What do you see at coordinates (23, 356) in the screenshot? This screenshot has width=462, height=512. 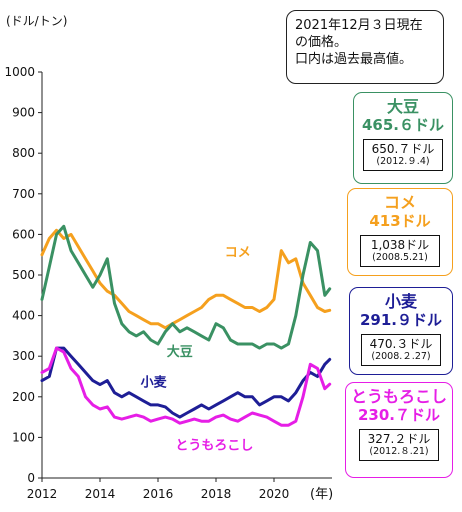 I see `y-tick-label: 300` at bounding box center [23, 356].